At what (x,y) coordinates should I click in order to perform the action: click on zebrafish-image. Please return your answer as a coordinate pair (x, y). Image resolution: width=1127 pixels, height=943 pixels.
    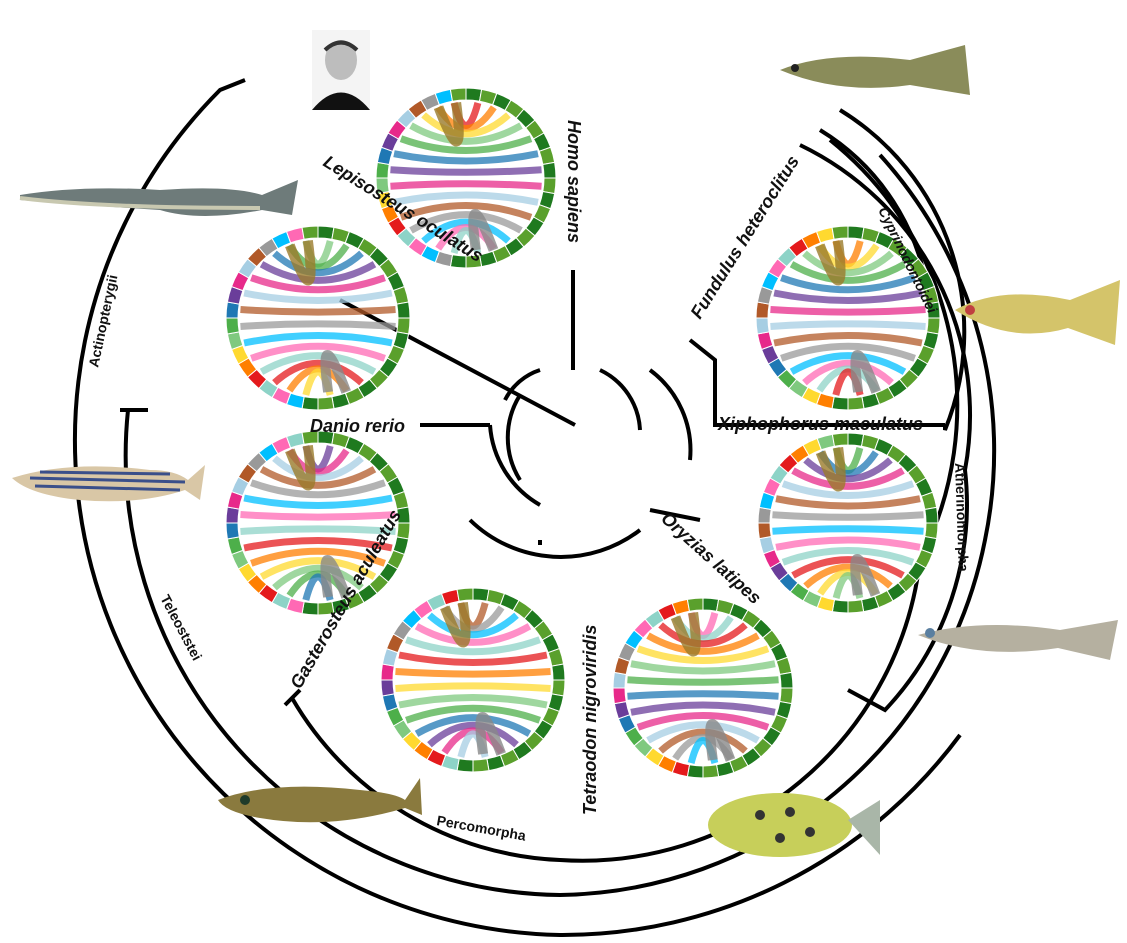
    Looking at the image, I should click on (108, 483).